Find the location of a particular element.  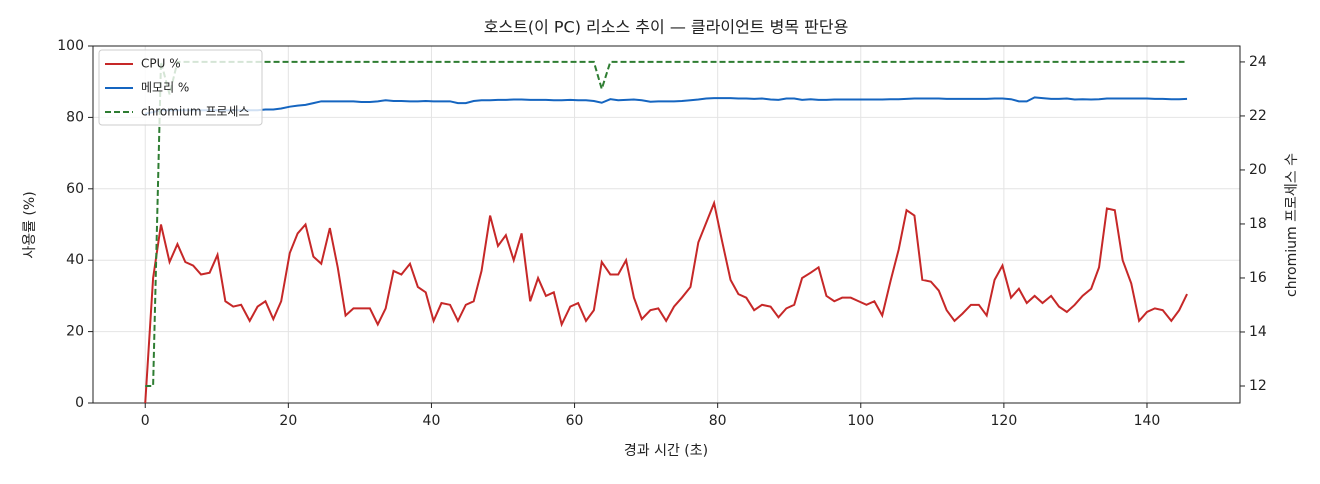

y2-tick-label: 16 is located at coordinates (1258, 278).